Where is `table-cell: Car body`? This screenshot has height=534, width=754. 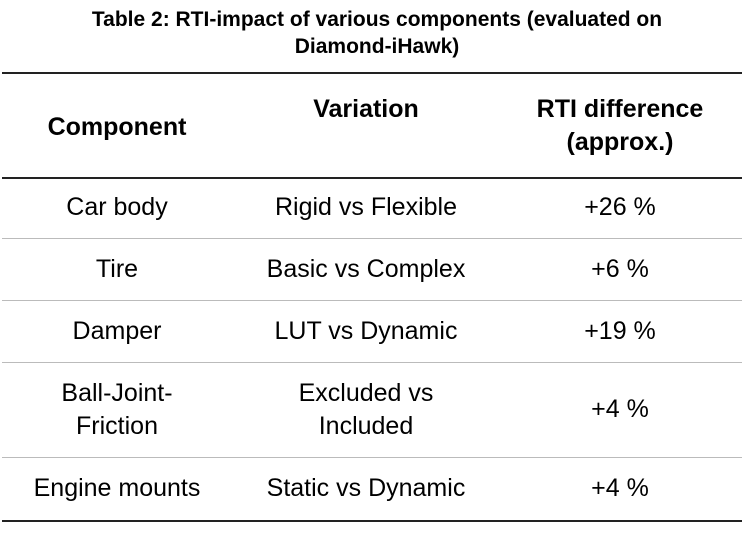
table-cell: Car body is located at coordinates (117, 207).